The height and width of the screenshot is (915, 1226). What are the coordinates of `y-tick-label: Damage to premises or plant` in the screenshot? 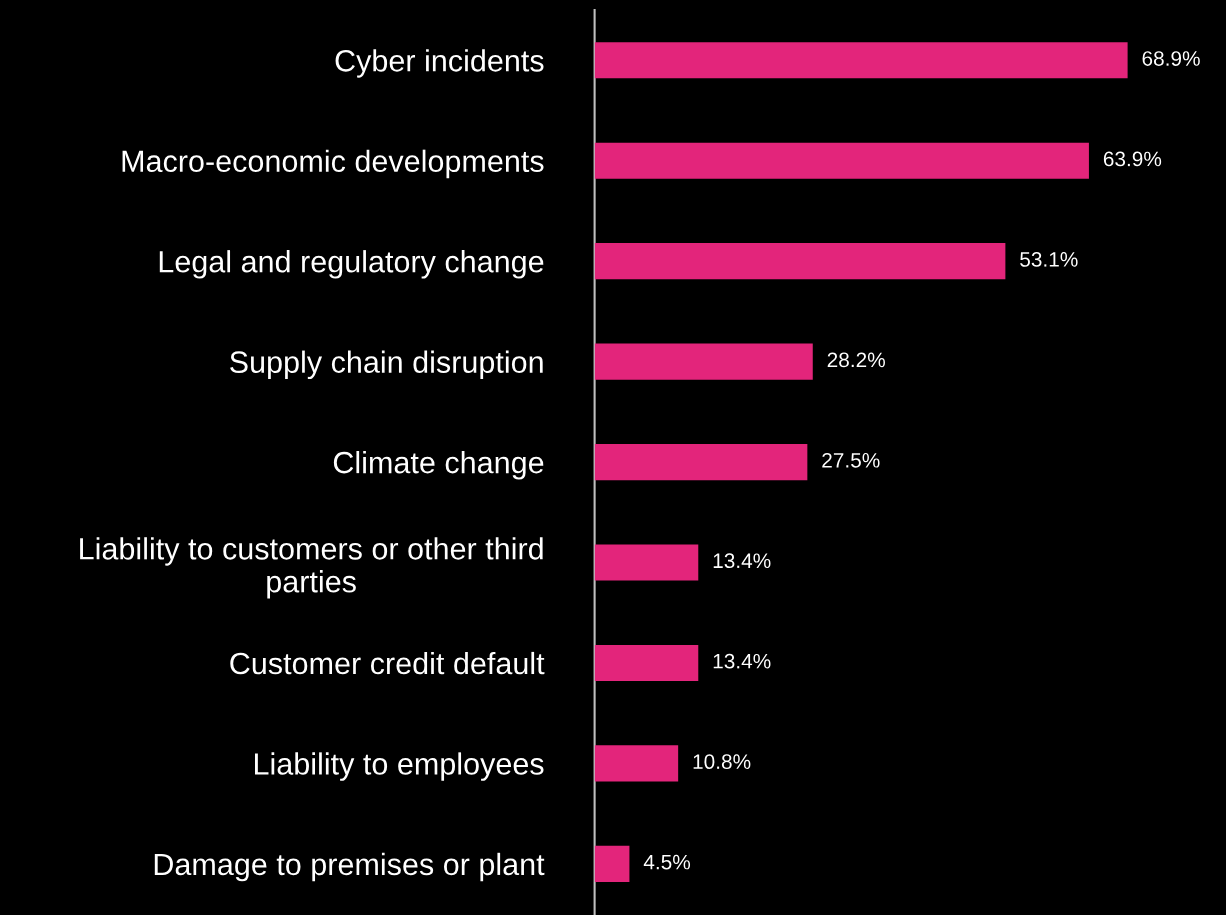 It's located at (349, 867).